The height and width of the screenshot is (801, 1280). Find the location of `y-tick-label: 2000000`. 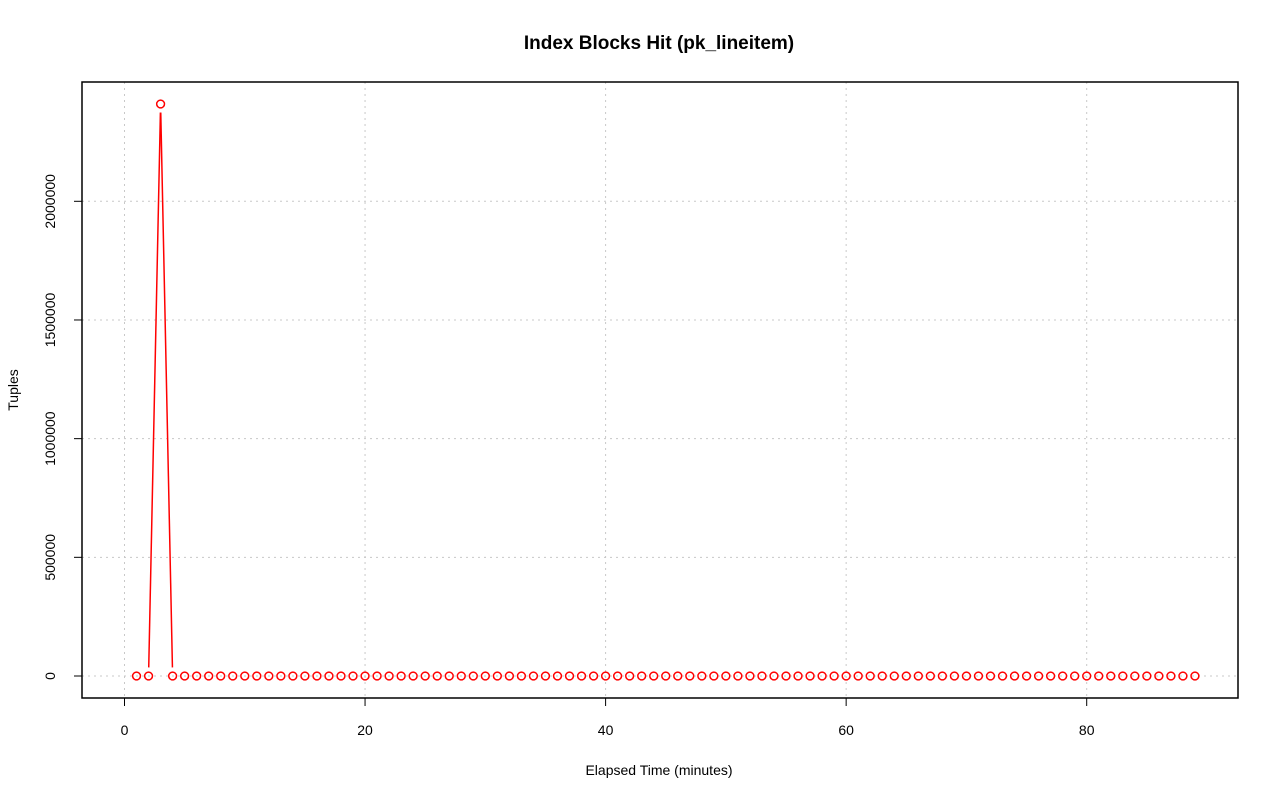

y-tick-label: 2000000 is located at coordinates (50, 201).